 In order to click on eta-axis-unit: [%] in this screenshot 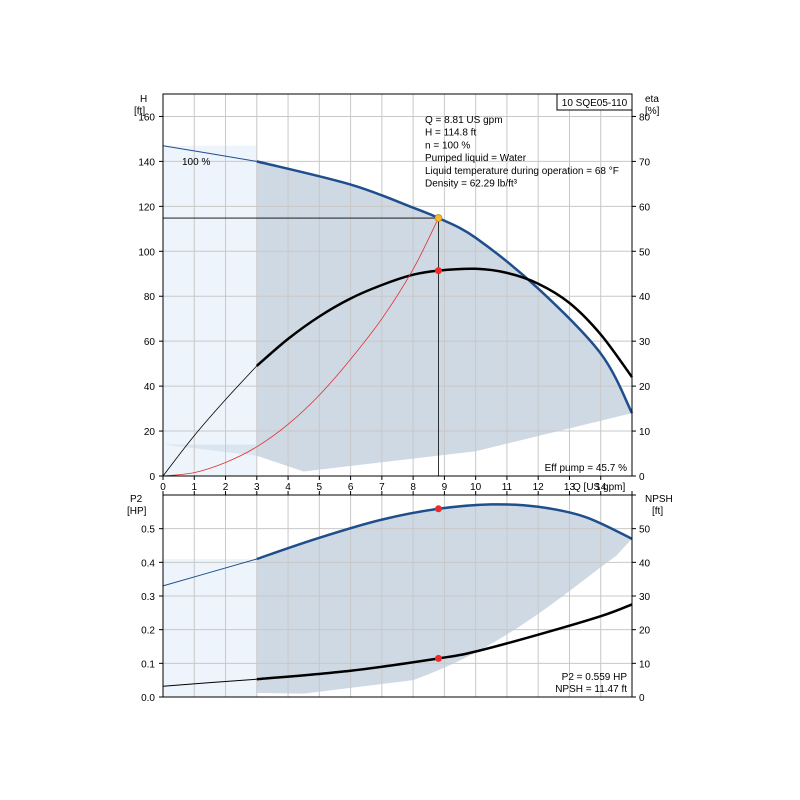, I will do `click(652, 111)`.